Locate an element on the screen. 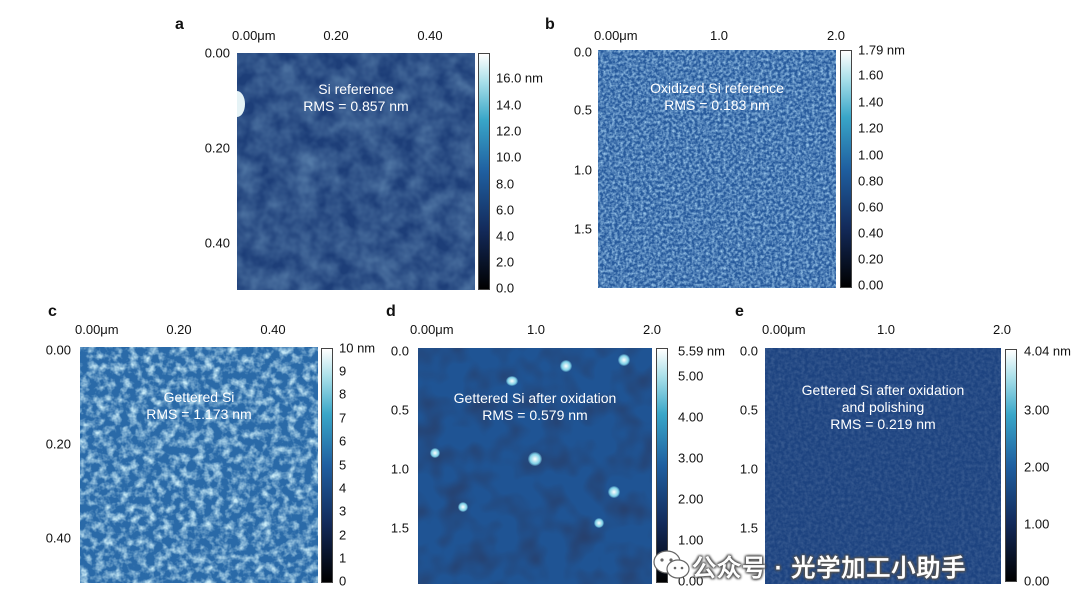 This screenshot has width=1080, height=608. panel-e-xtick-1: 1.0 is located at coordinates (886, 329).